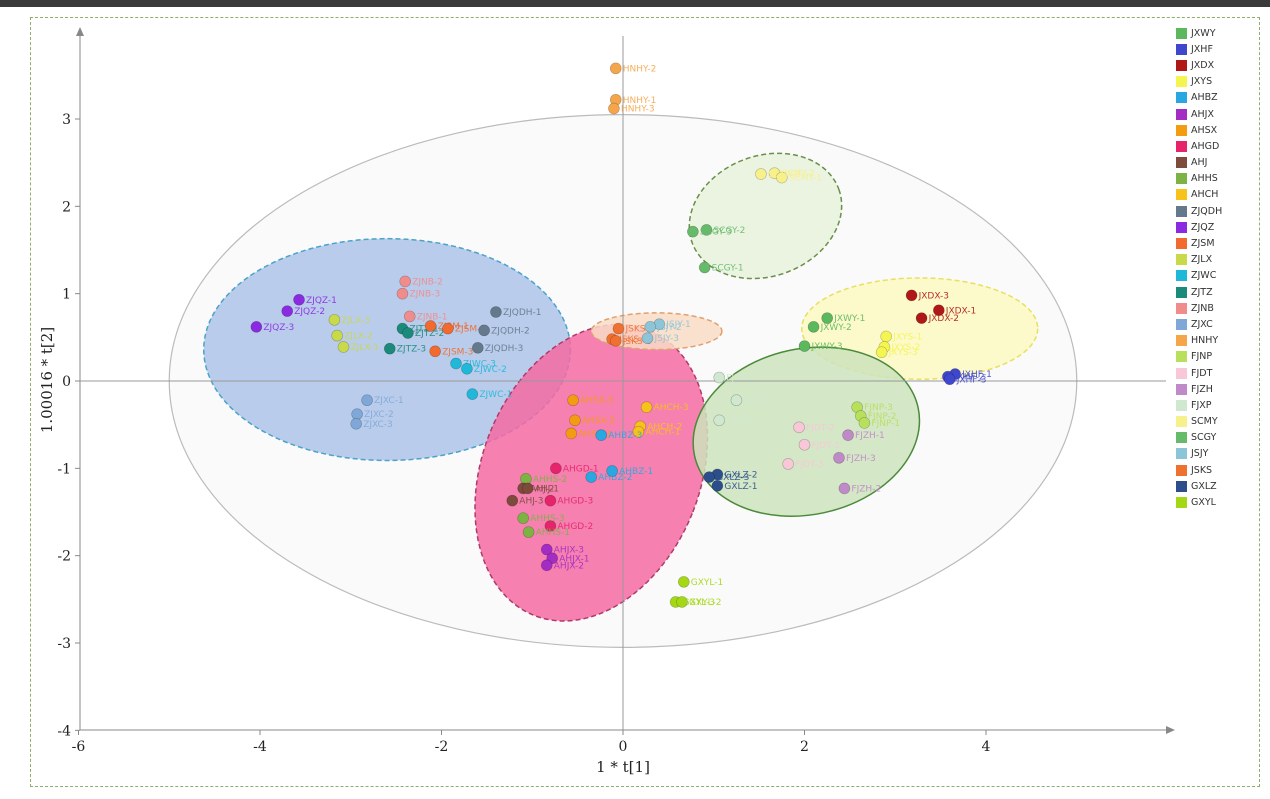  What do you see at coordinates (872, 407) in the screenshot?
I see `data-point: FJNP-3` at bounding box center [872, 407].